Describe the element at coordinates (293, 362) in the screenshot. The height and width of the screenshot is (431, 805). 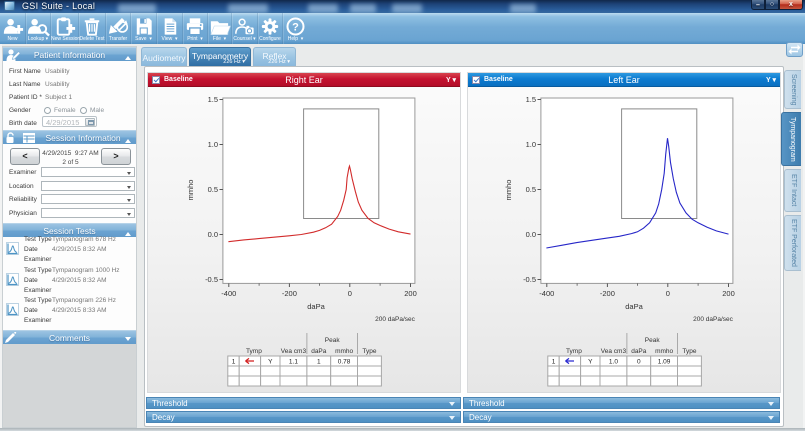
I see `svg-text: 1.1` at that location.